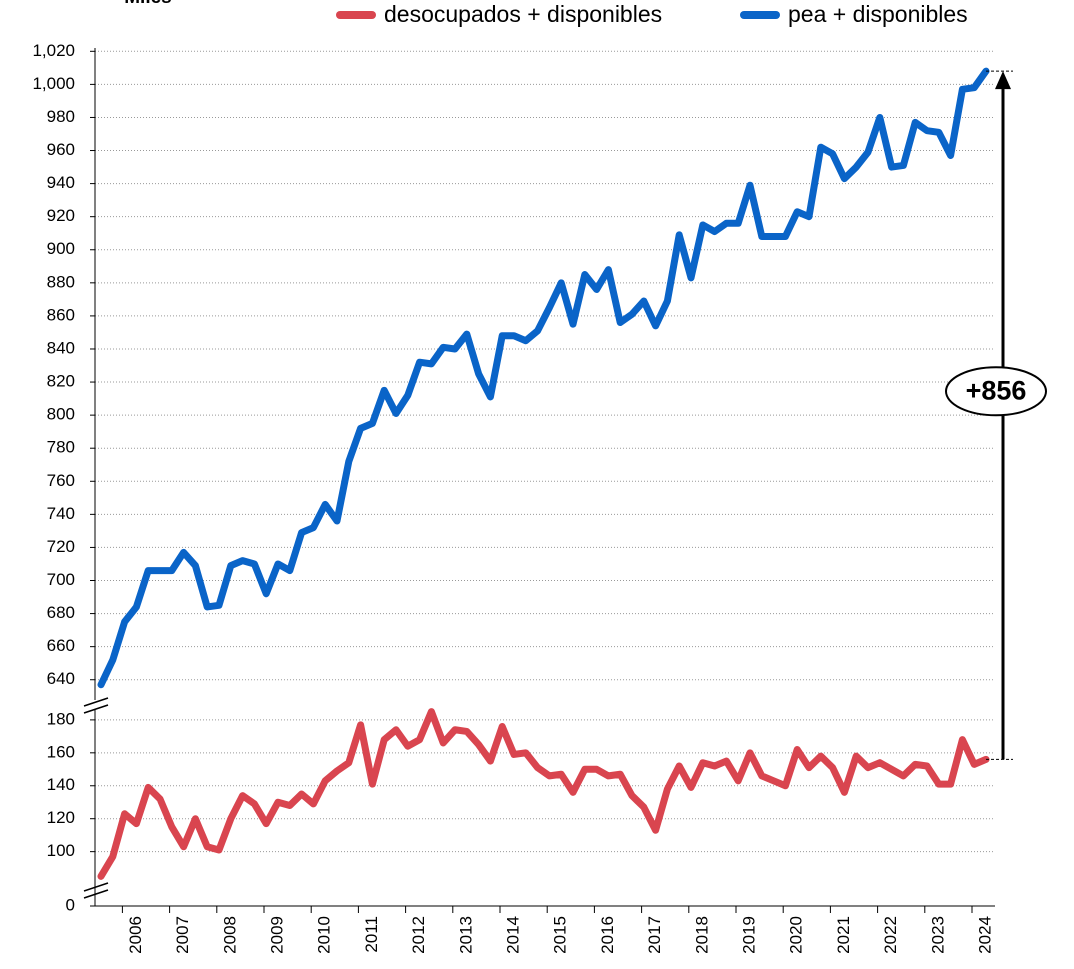  Describe the element at coordinates (61, 678) in the screenshot. I see `y-tick-label: 640` at that location.